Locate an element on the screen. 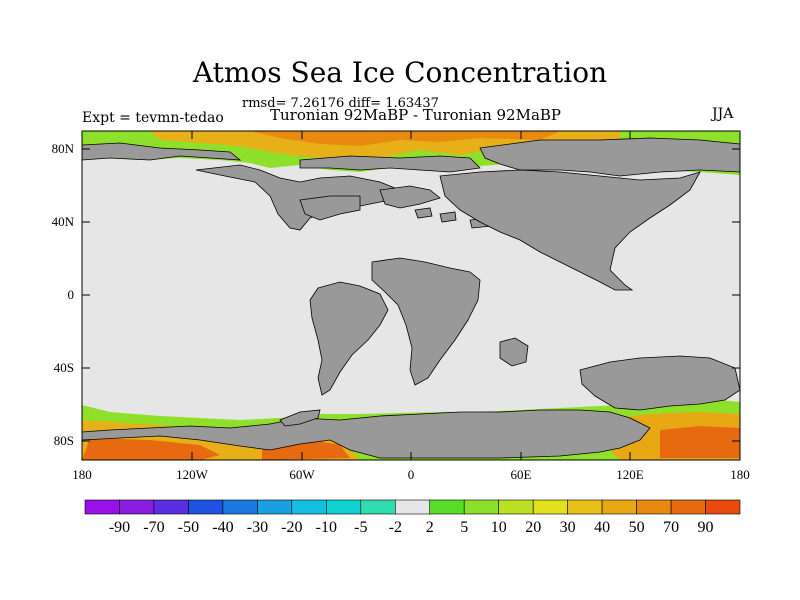  lon-label-120w: 120W is located at coordinates (192, 474).